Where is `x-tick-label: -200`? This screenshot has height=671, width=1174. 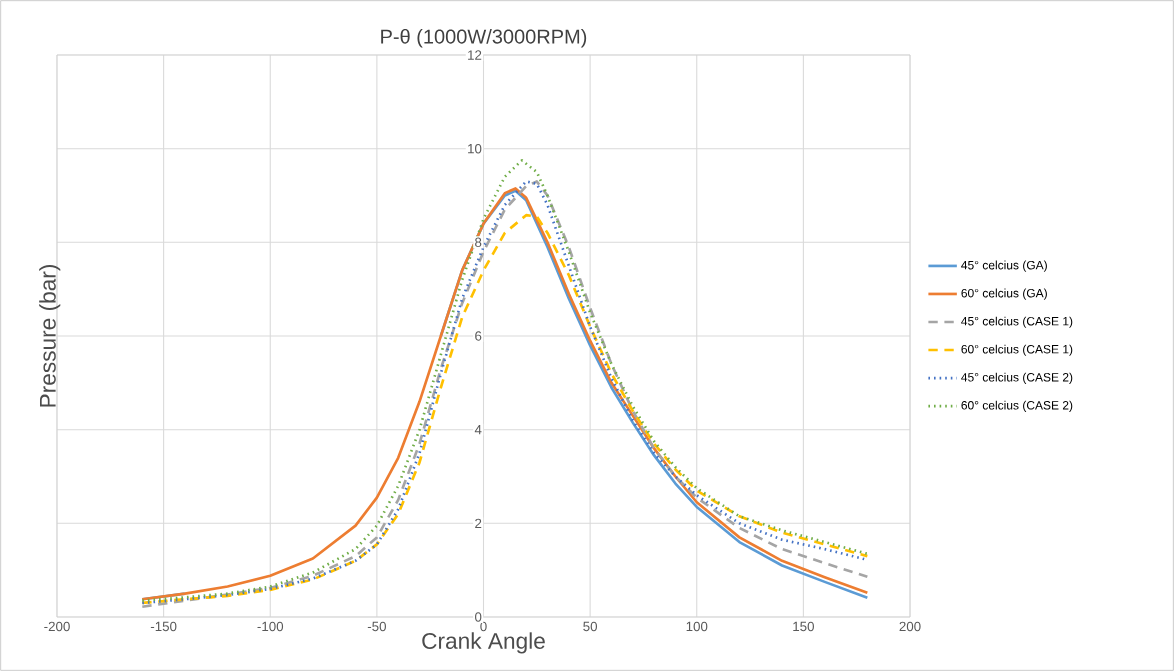
x-tick-label: -200 is located at coordinates (57, 626).